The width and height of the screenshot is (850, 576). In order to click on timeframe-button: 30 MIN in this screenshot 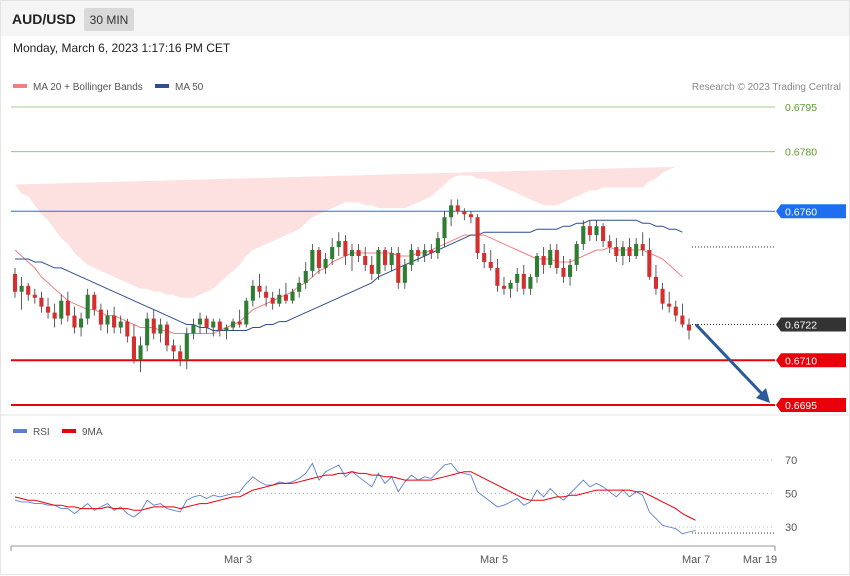, I will do `click(109, 19)`.